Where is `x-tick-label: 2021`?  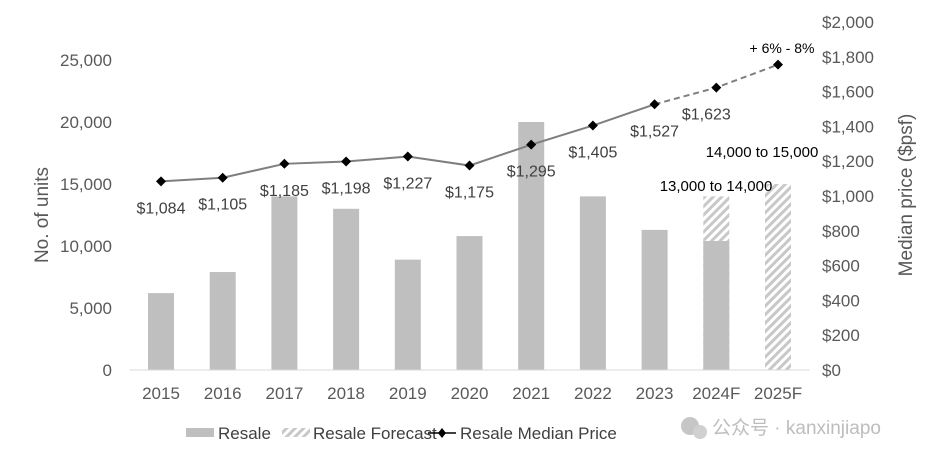
x-tick-label: 2021 is located at coordinates (531, 393).